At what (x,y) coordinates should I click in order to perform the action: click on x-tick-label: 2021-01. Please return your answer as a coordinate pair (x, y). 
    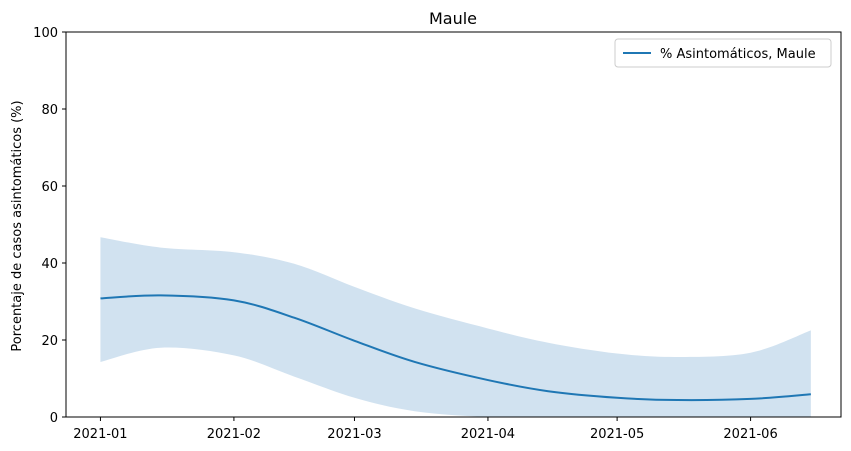
    Looking at the image, I should click on (100, 434).